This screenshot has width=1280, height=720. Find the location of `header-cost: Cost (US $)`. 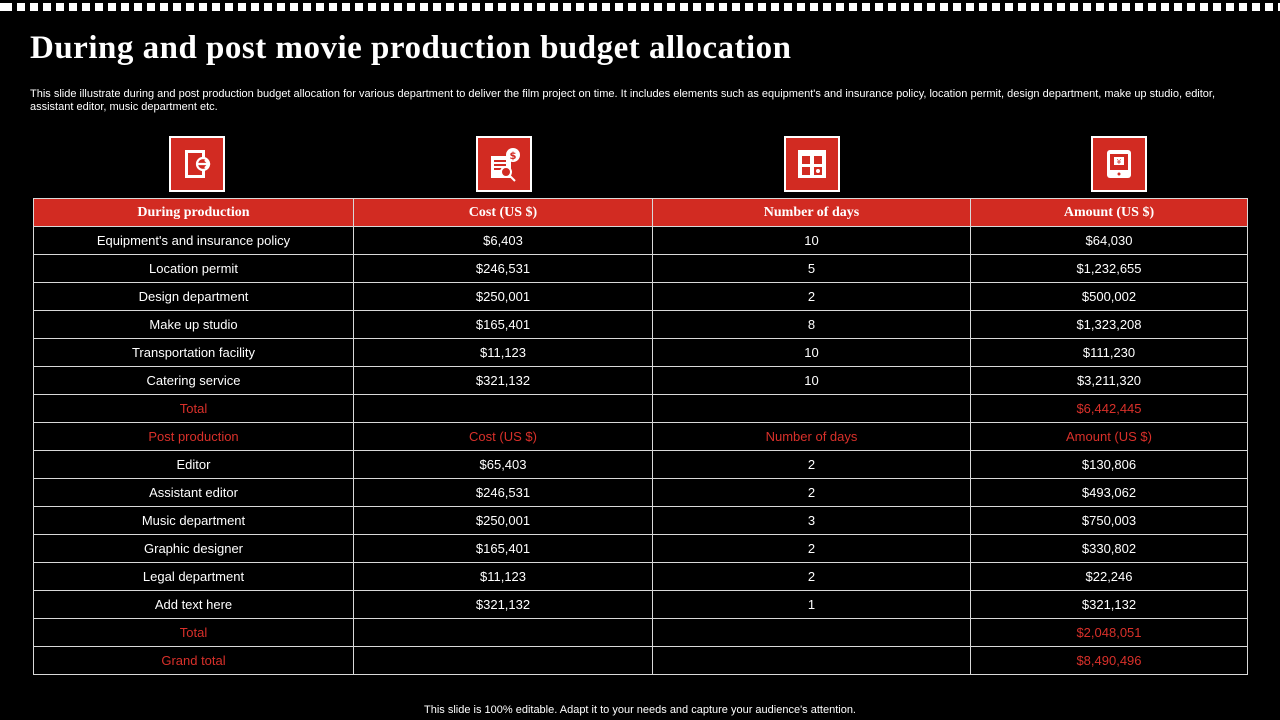

header-cost: Cost (US $) is located at coordinates (503, 212).